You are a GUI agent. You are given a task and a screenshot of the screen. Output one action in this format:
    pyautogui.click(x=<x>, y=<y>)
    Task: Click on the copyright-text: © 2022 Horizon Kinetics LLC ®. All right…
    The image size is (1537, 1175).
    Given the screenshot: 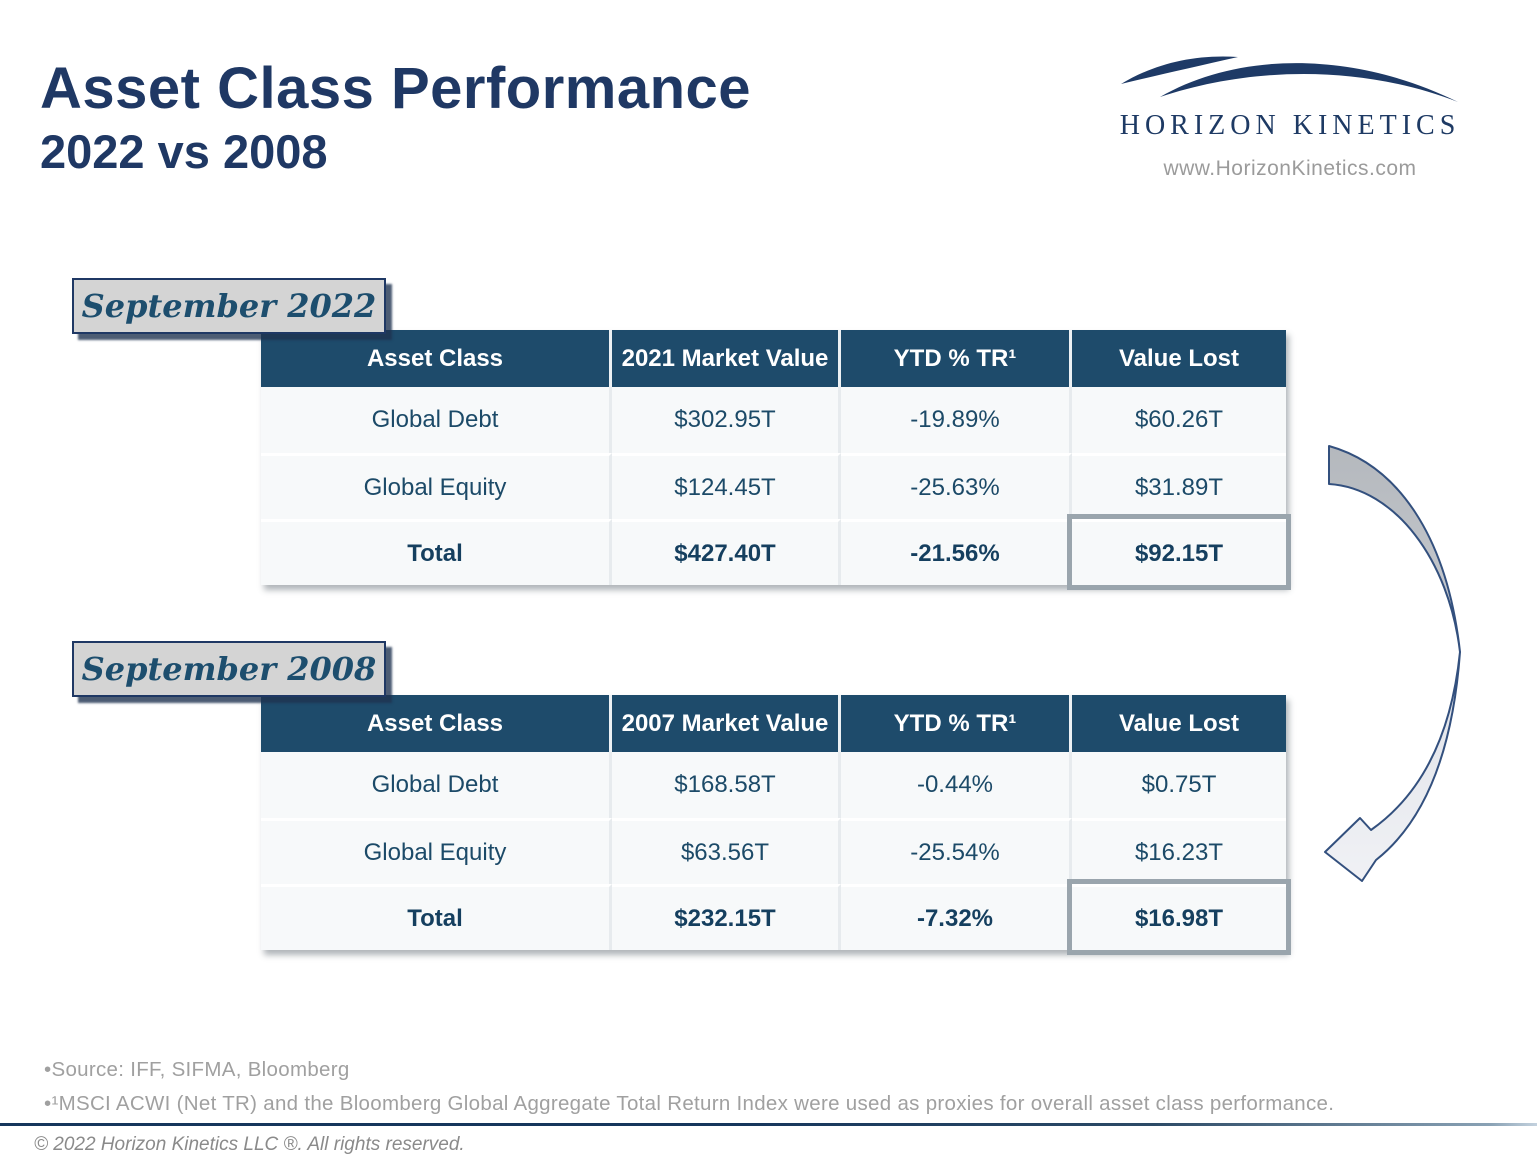 What is the action you would take?
    pyautogui.click(x=249, y=1144)
    